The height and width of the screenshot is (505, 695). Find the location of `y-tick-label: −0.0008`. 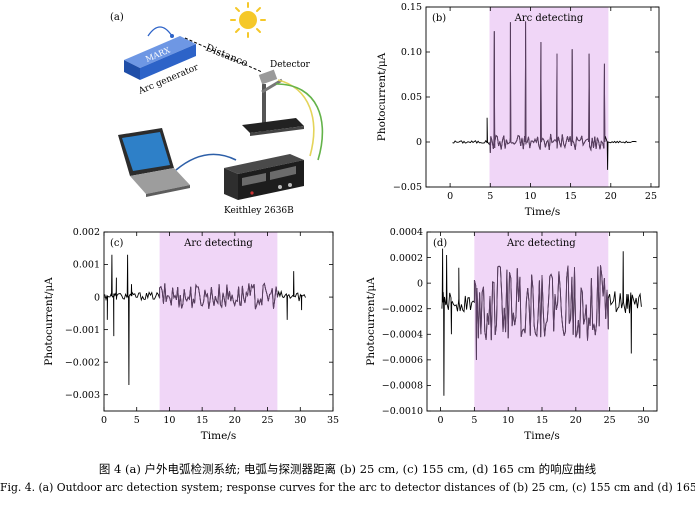

y-tick-label: −0.0008 is located at coordinates (402, 386).